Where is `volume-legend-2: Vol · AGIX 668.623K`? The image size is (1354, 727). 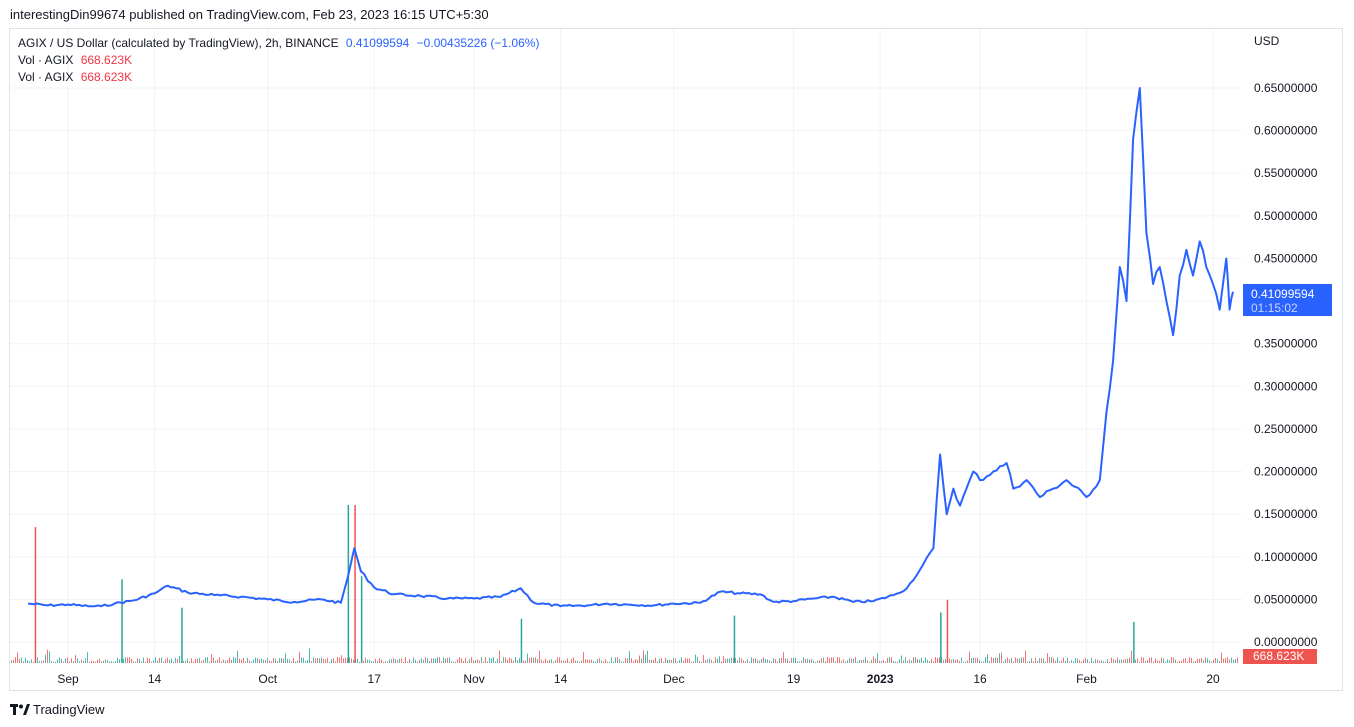 volume-legend-2: Vol · AGIX 668.623K is located at coordinates (75, 77).